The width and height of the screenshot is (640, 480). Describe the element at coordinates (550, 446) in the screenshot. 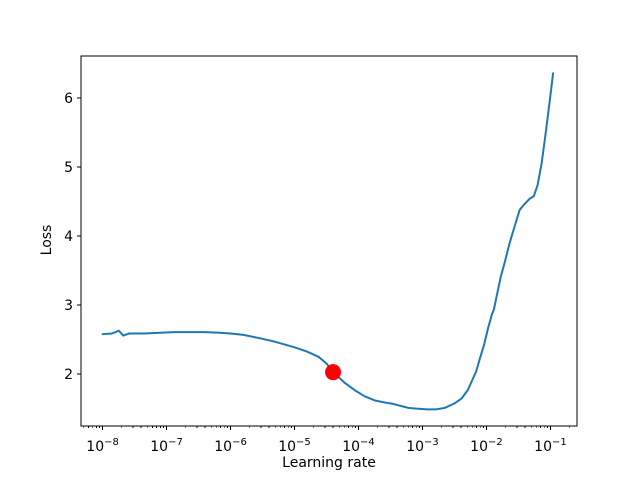

I see `x-tick-label: 10⁻¹` at that location.